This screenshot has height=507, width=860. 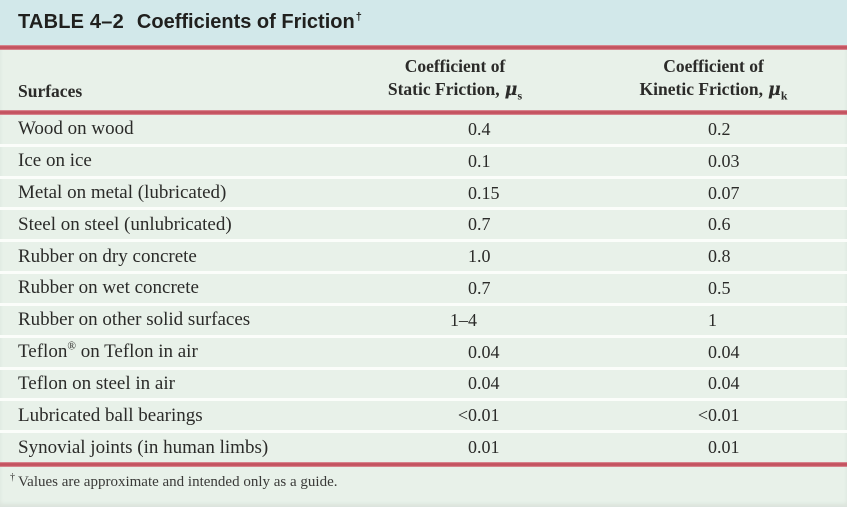 I want to click on surface-cell: Lubricated ball bearings, so click(x=110, y=415).